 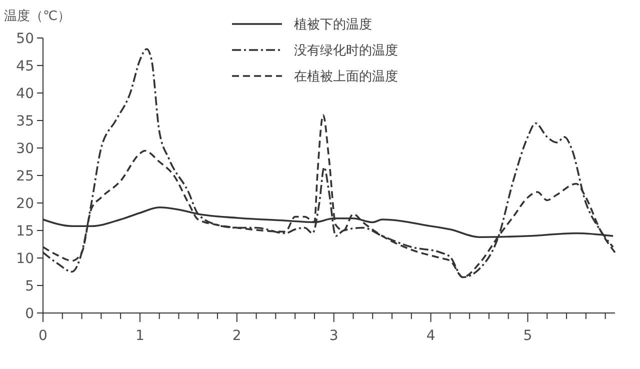 I want to click on x-tick-label: 3, so click(x=333, y=336).